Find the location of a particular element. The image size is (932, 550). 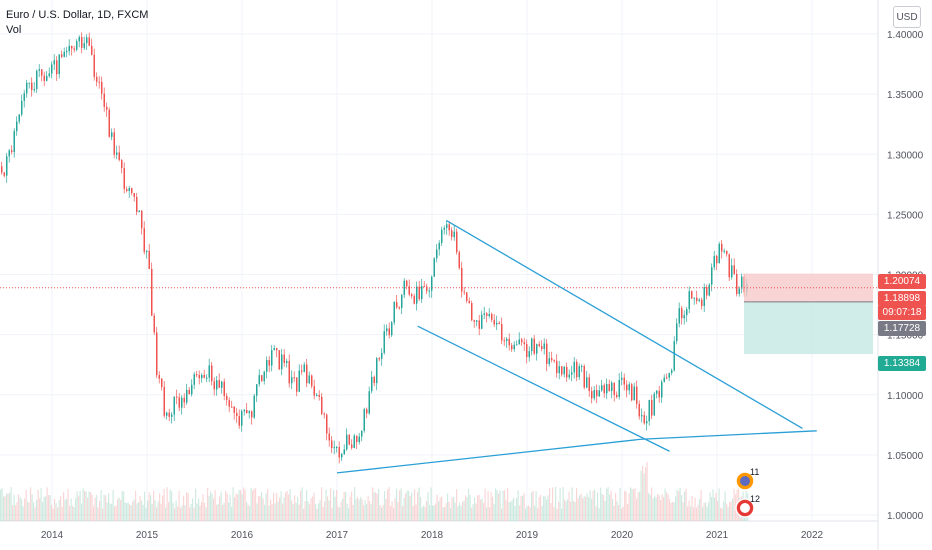

time-tick-label: 2022 is located at coordinates (812, 535).